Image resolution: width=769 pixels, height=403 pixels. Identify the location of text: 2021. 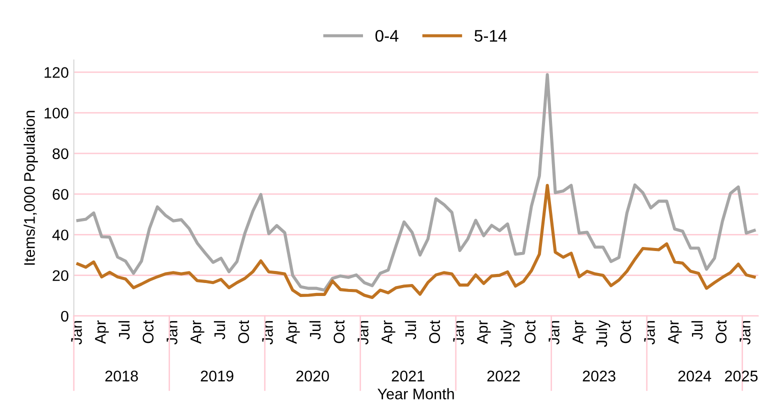
(408, 376).